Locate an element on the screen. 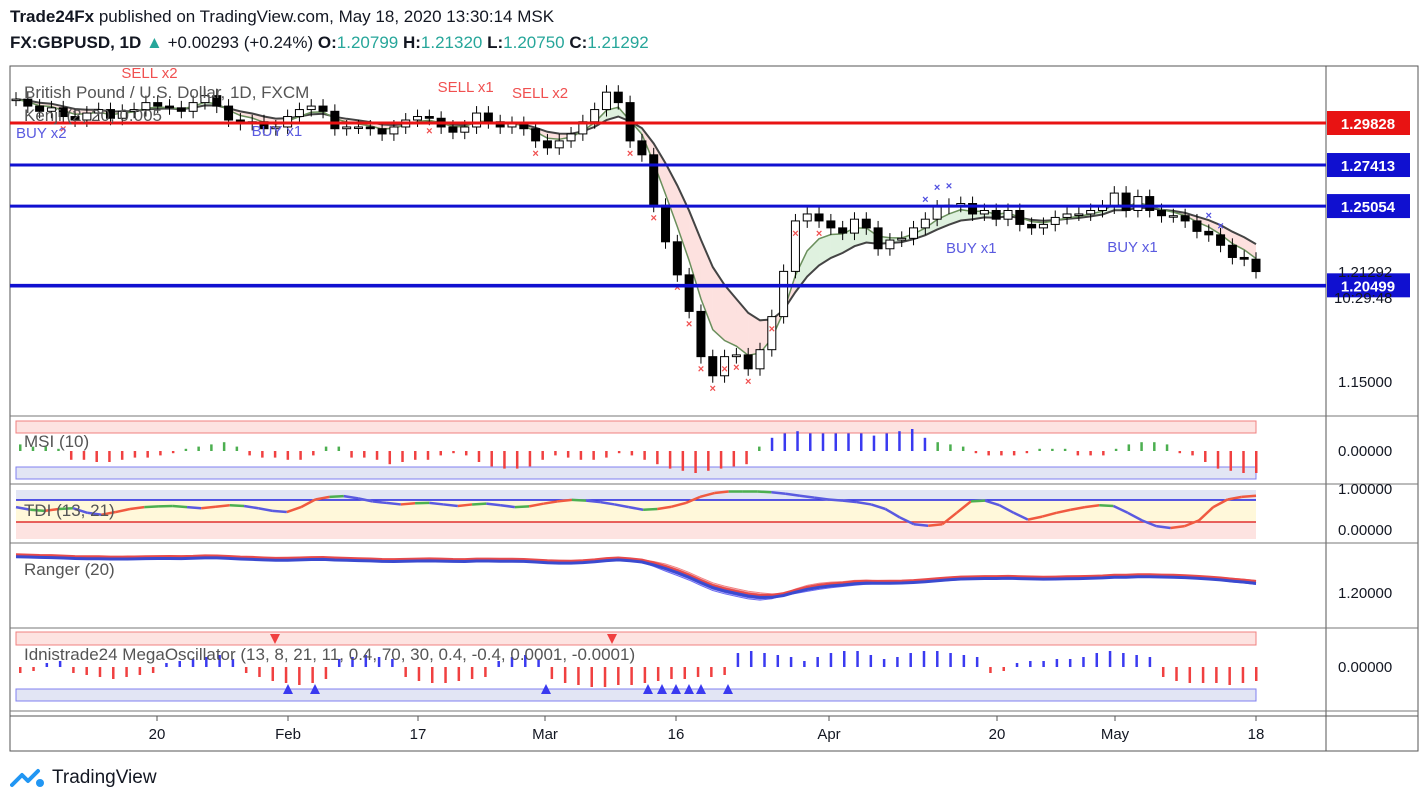 This screenshot has height=807, width=1427. close-value: 1.21292 is located at coordinates (618, 42).